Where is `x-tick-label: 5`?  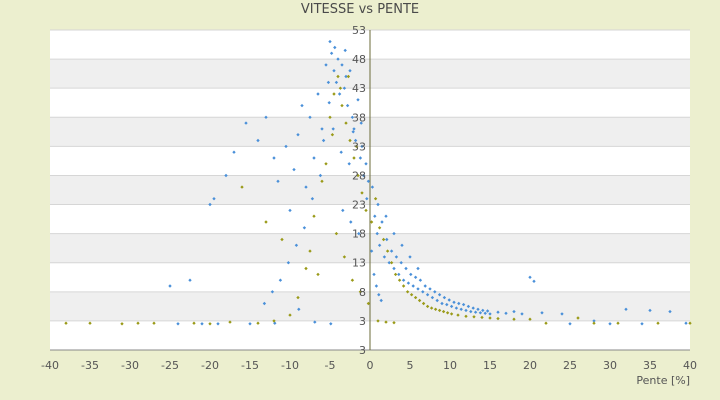
x-tick-label: 5 is located at coordinates (410, 365).